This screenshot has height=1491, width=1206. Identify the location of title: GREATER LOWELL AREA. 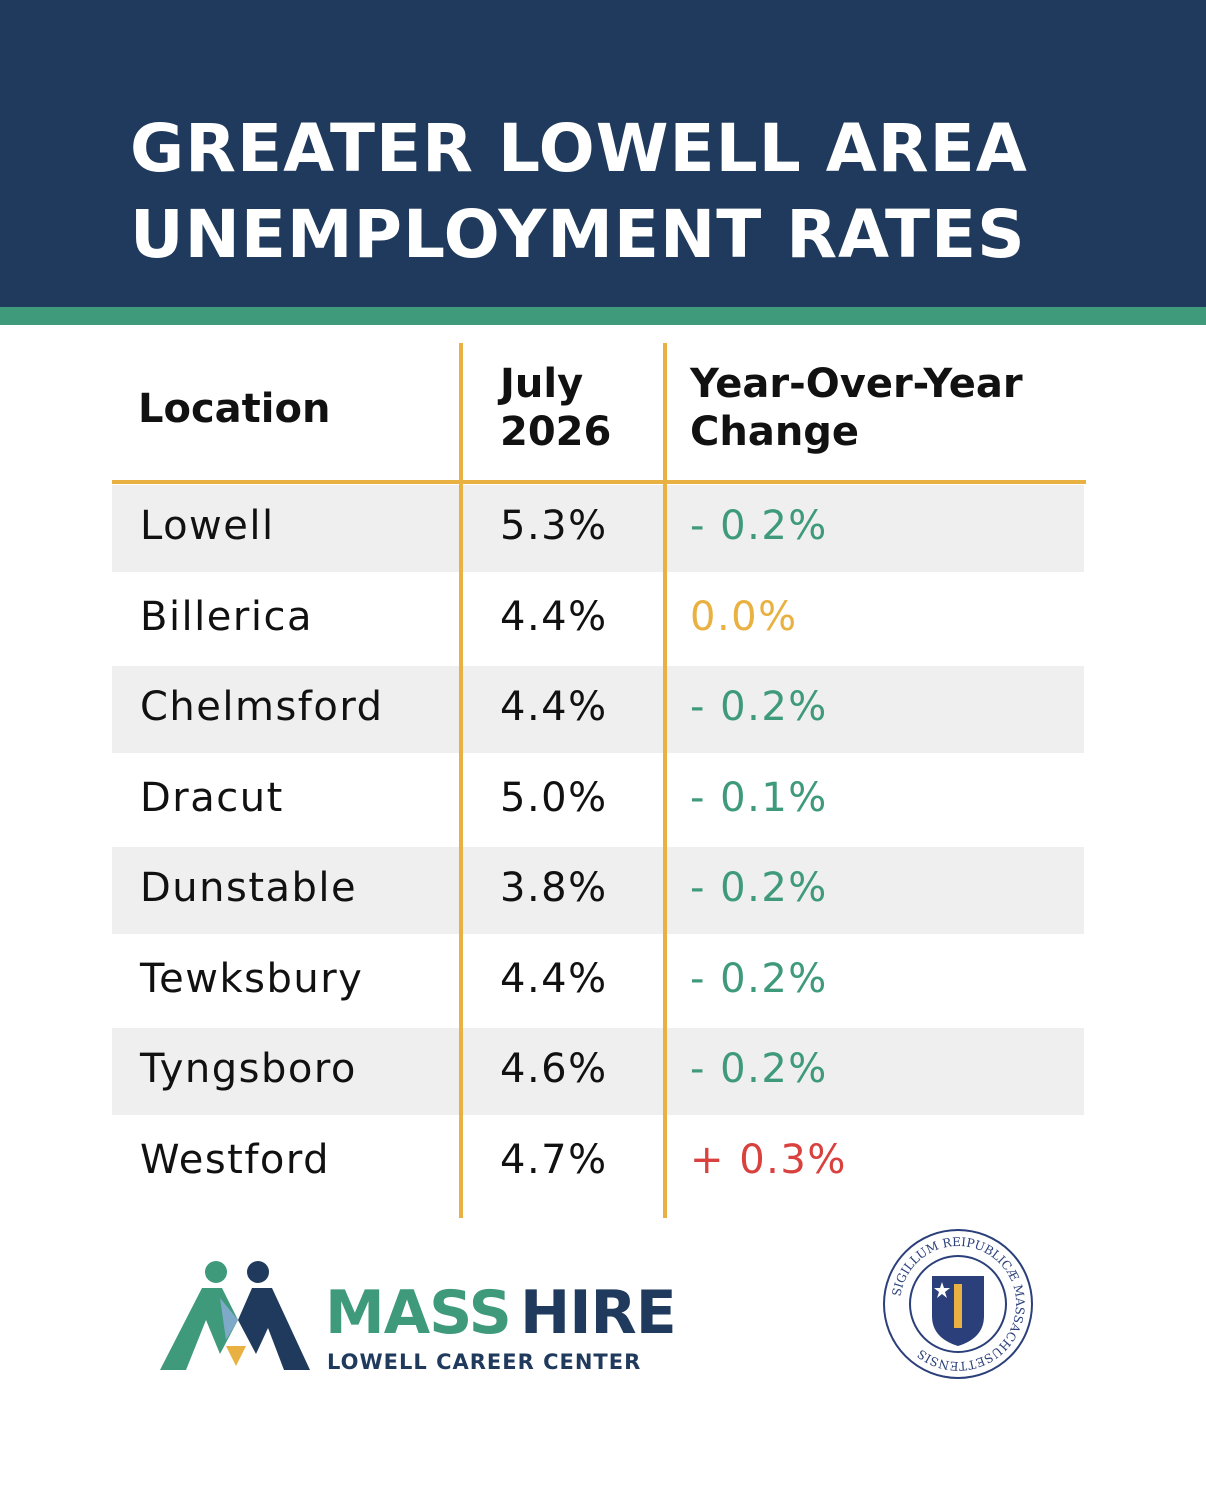
(579, 148).